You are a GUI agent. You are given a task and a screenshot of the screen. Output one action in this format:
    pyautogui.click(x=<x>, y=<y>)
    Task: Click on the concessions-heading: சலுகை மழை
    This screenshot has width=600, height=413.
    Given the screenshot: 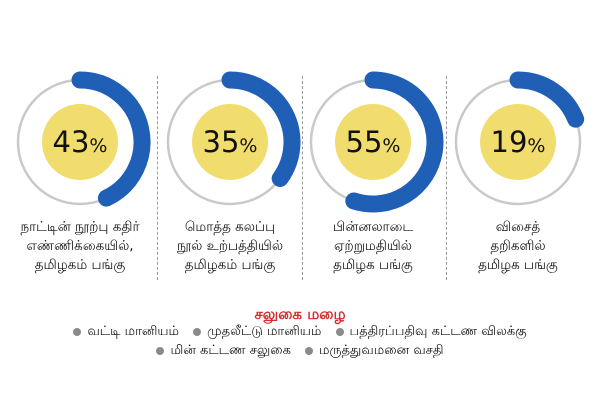 What is the action you would take?
    pyautogui.click(x=300, y=314)
    